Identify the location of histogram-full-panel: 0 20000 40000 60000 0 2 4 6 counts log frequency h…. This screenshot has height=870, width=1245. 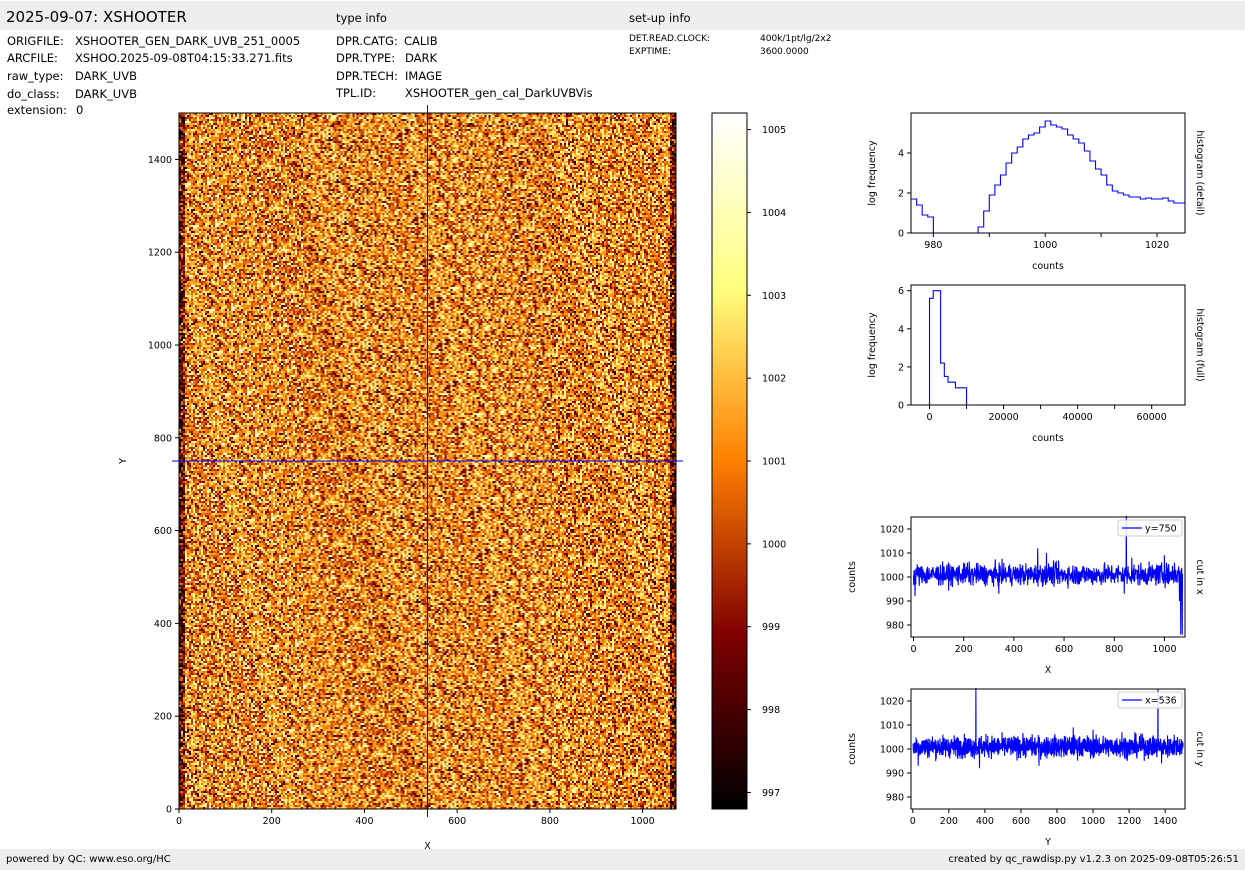
(1036, 364).